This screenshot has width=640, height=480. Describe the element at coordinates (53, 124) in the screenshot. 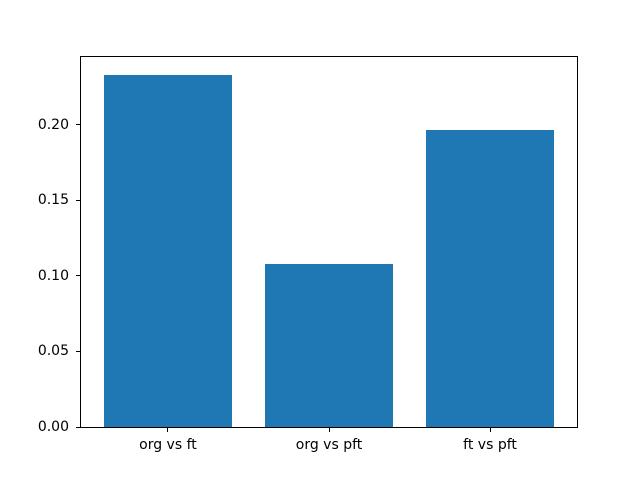

I see `y-tick-label: 0.20` at that location.